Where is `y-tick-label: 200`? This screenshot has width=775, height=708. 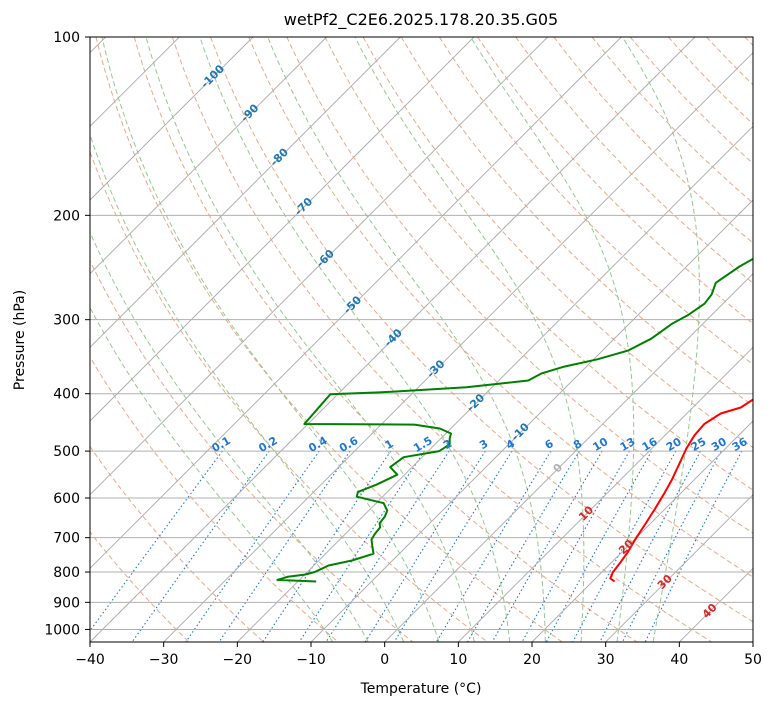 y-tick-label: 200 is located at coordinates (66, 216).